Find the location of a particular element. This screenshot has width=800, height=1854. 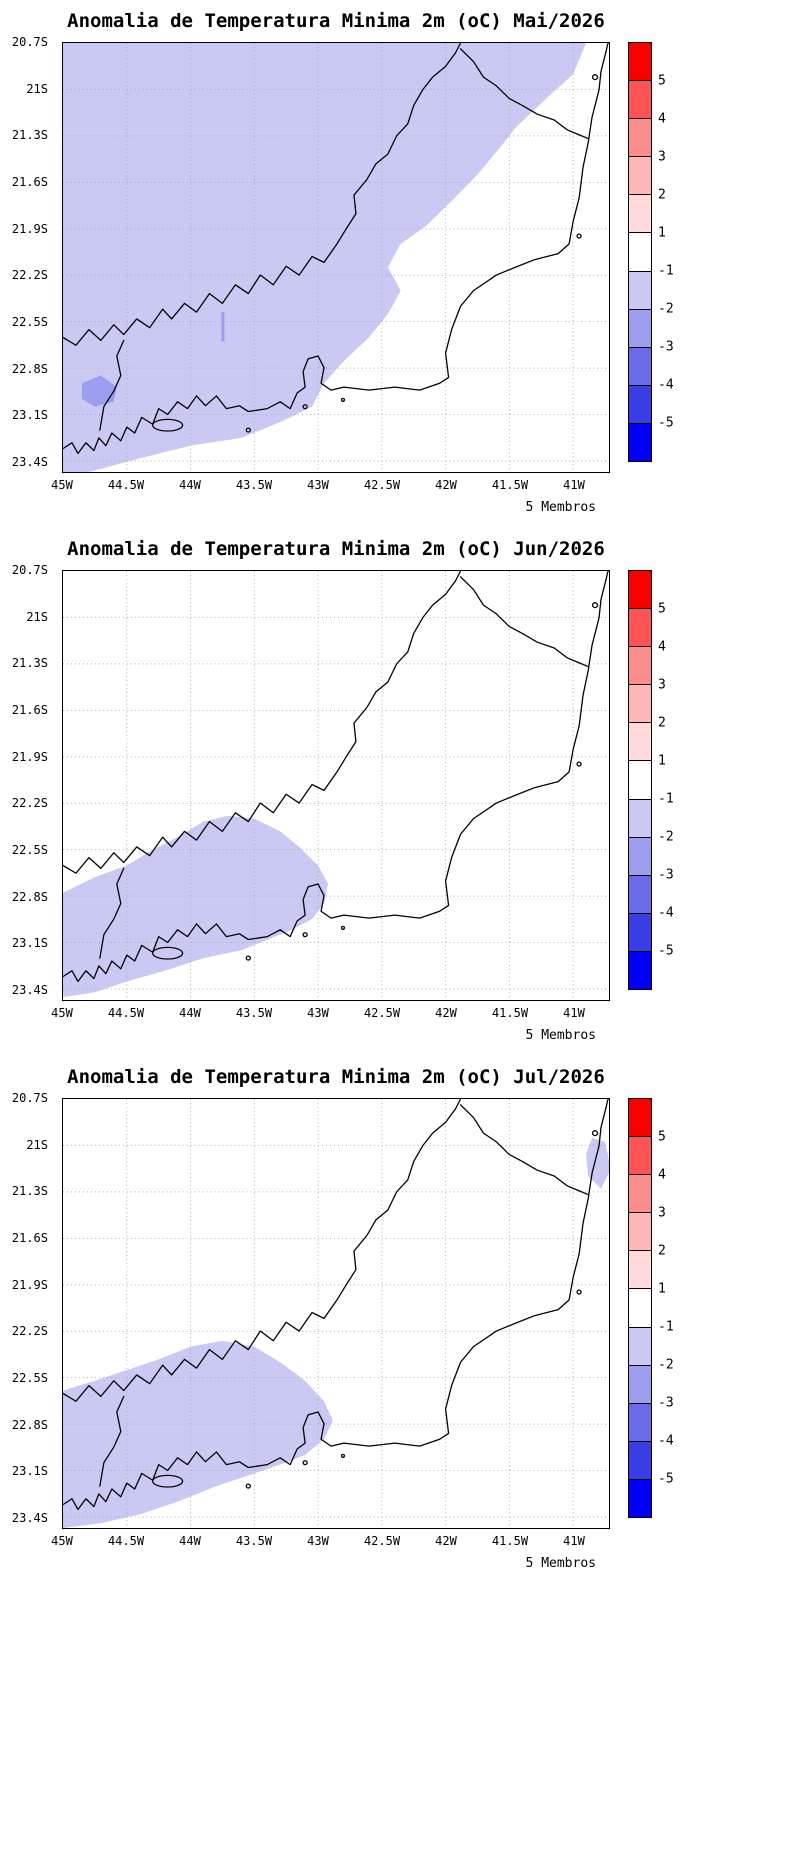

lon-tick-label: 44.5W is located at coordinates (126, 1013).